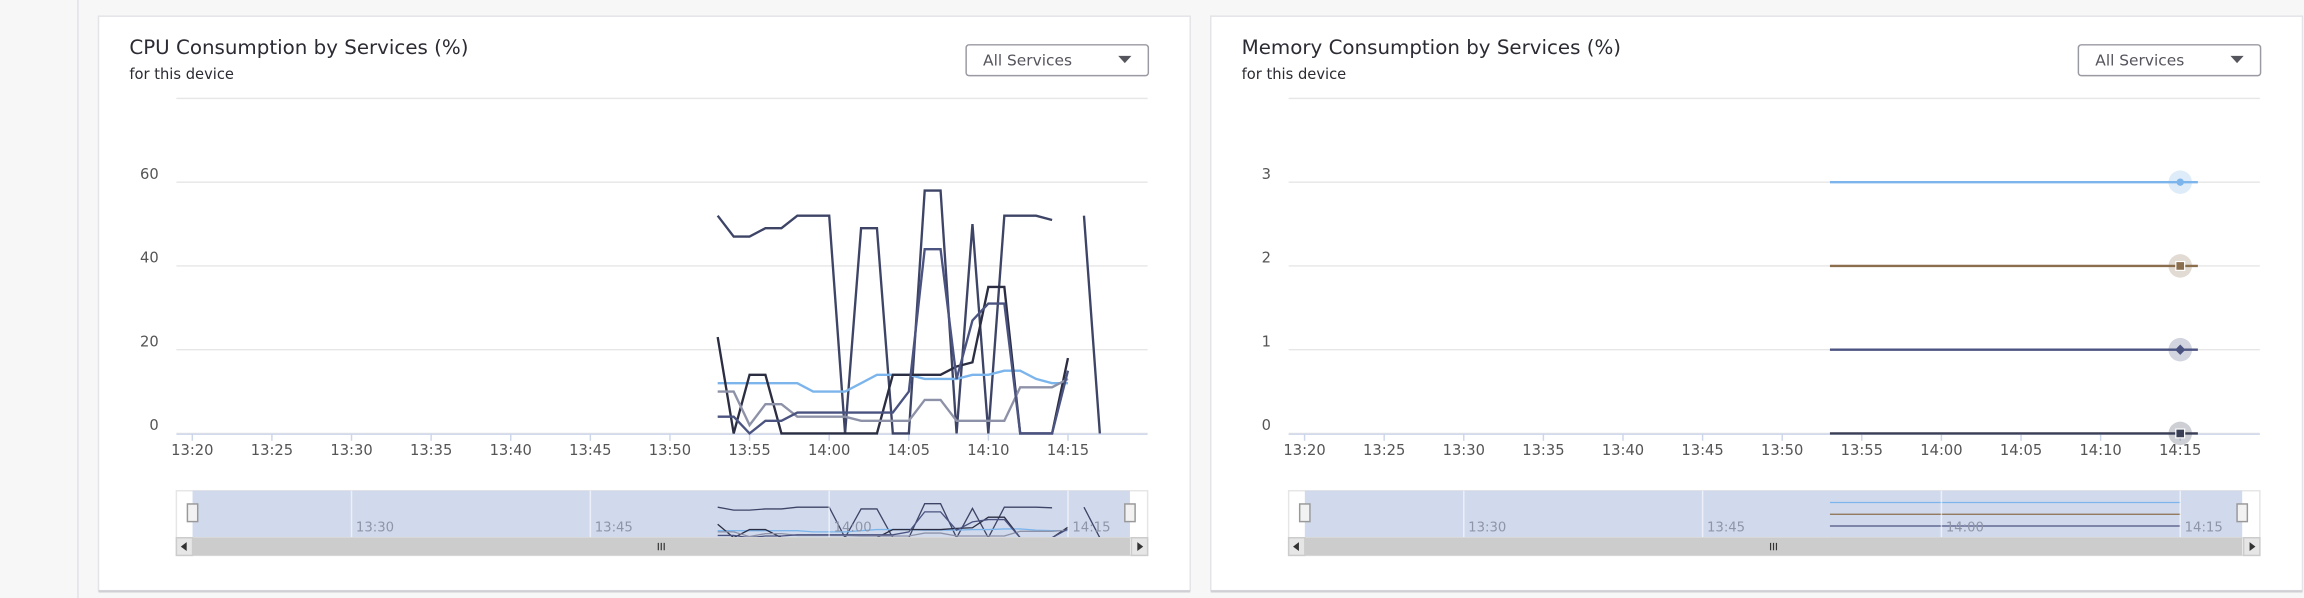 This screenshot has height=598, width=2304. What do you see at coordinates (1431, 47) in the screenshot?
I see `chart-title: Memory Consumption by Services (%)` at bounding box center [1431, 47].